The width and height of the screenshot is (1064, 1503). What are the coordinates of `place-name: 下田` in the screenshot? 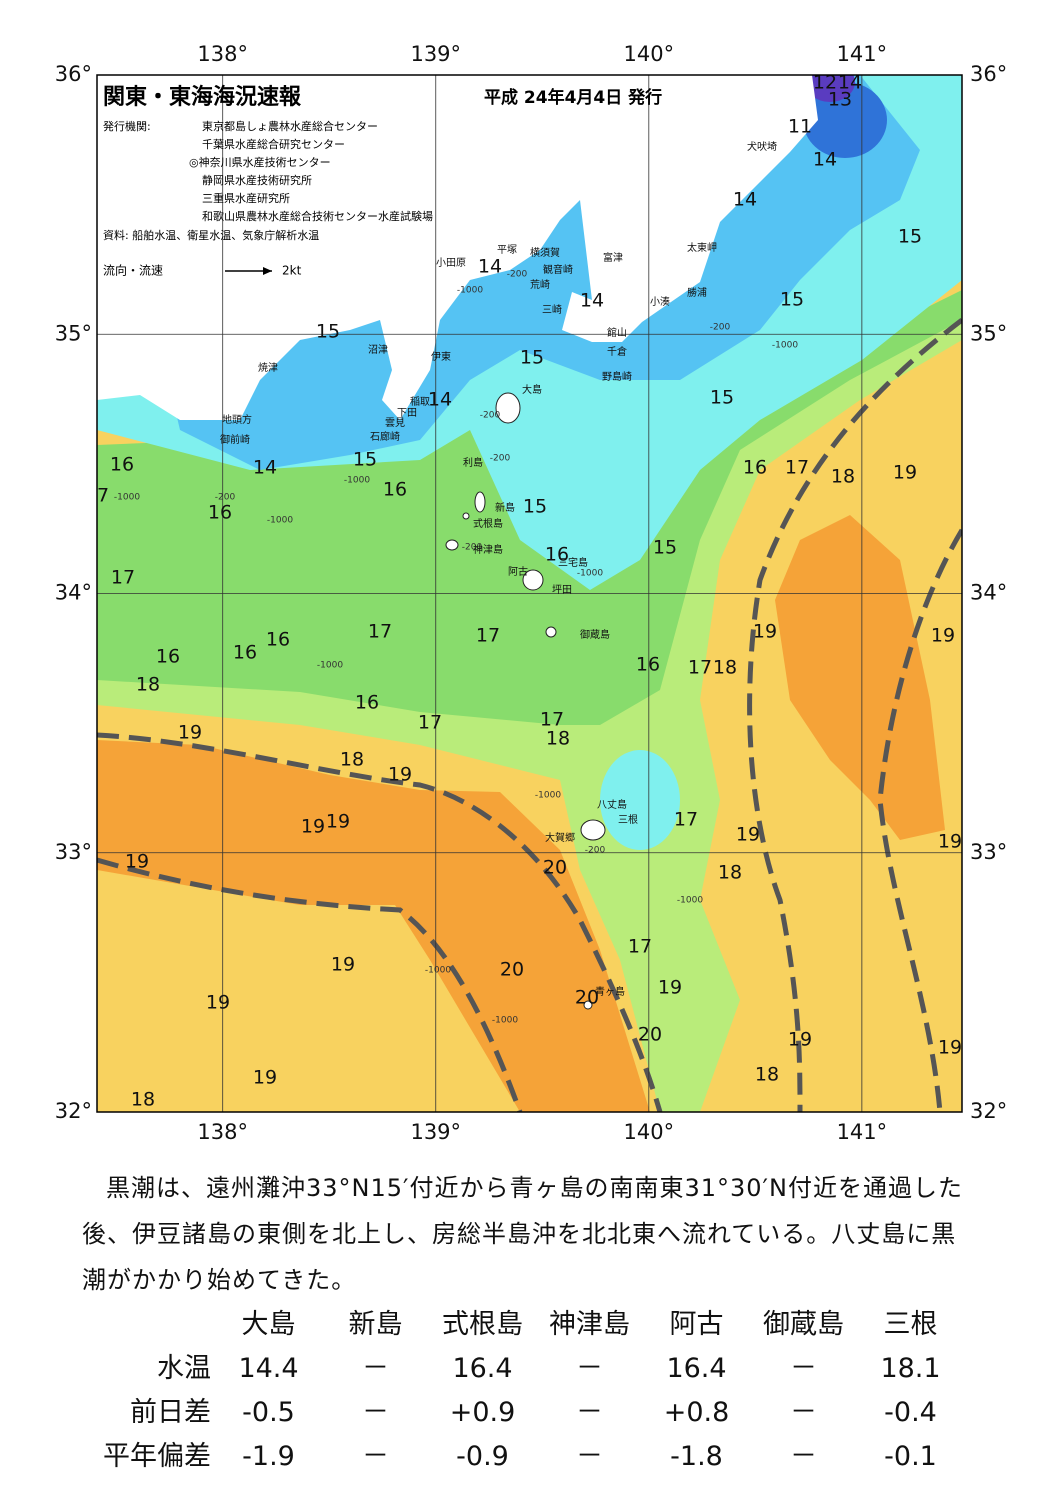 It's located at (407, 413).